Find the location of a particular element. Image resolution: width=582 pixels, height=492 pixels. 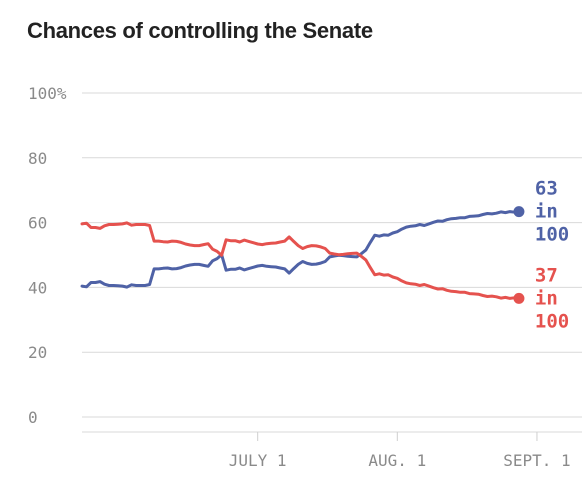

x-tick-label: AUG. 1 is located at coordinates (397, 460).